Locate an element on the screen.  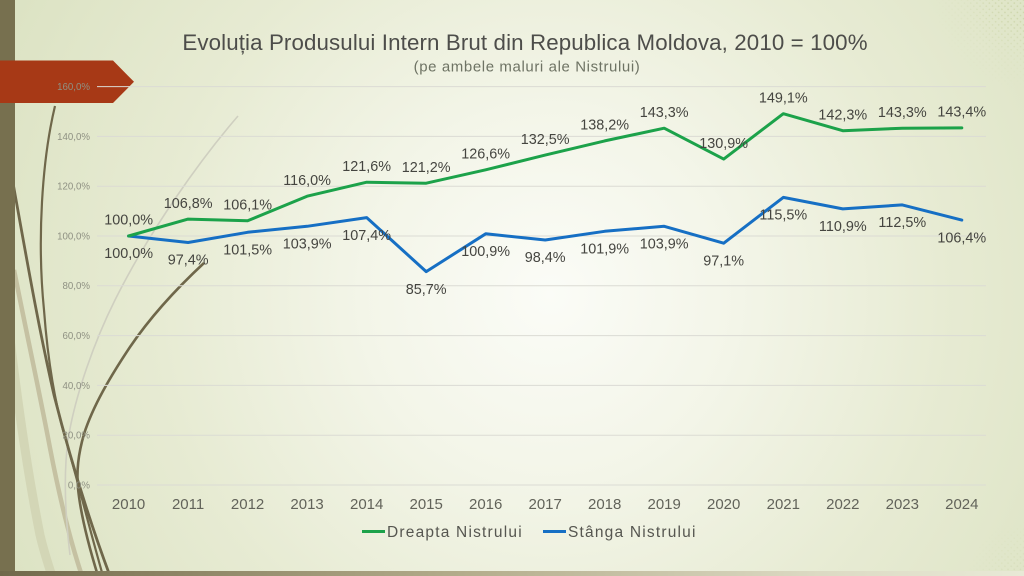
svg-text: 2024 is located at coordinates (961, 504).